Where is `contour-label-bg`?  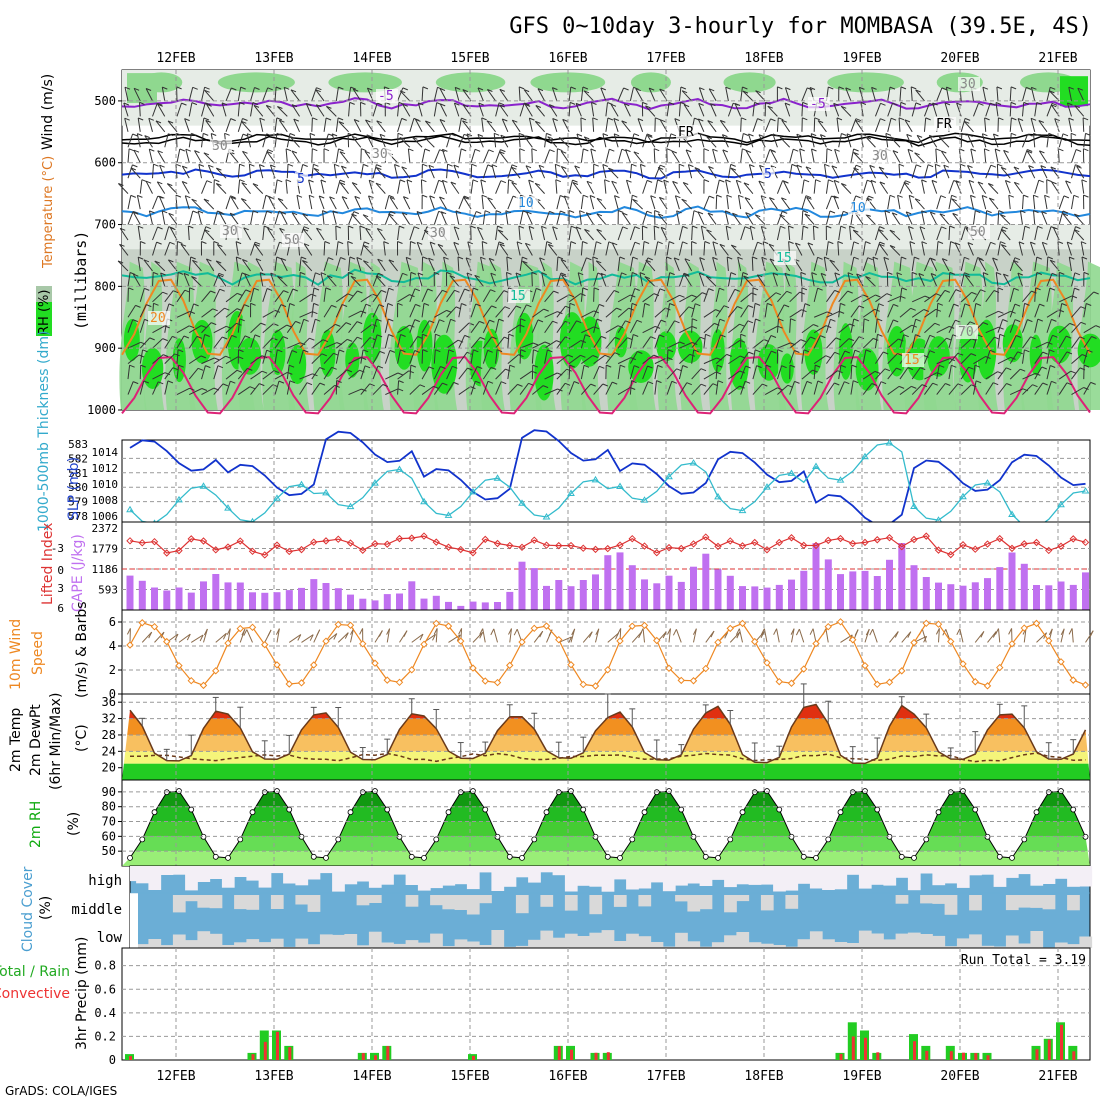
contour-label-bg is located at coordinates (881, 156).